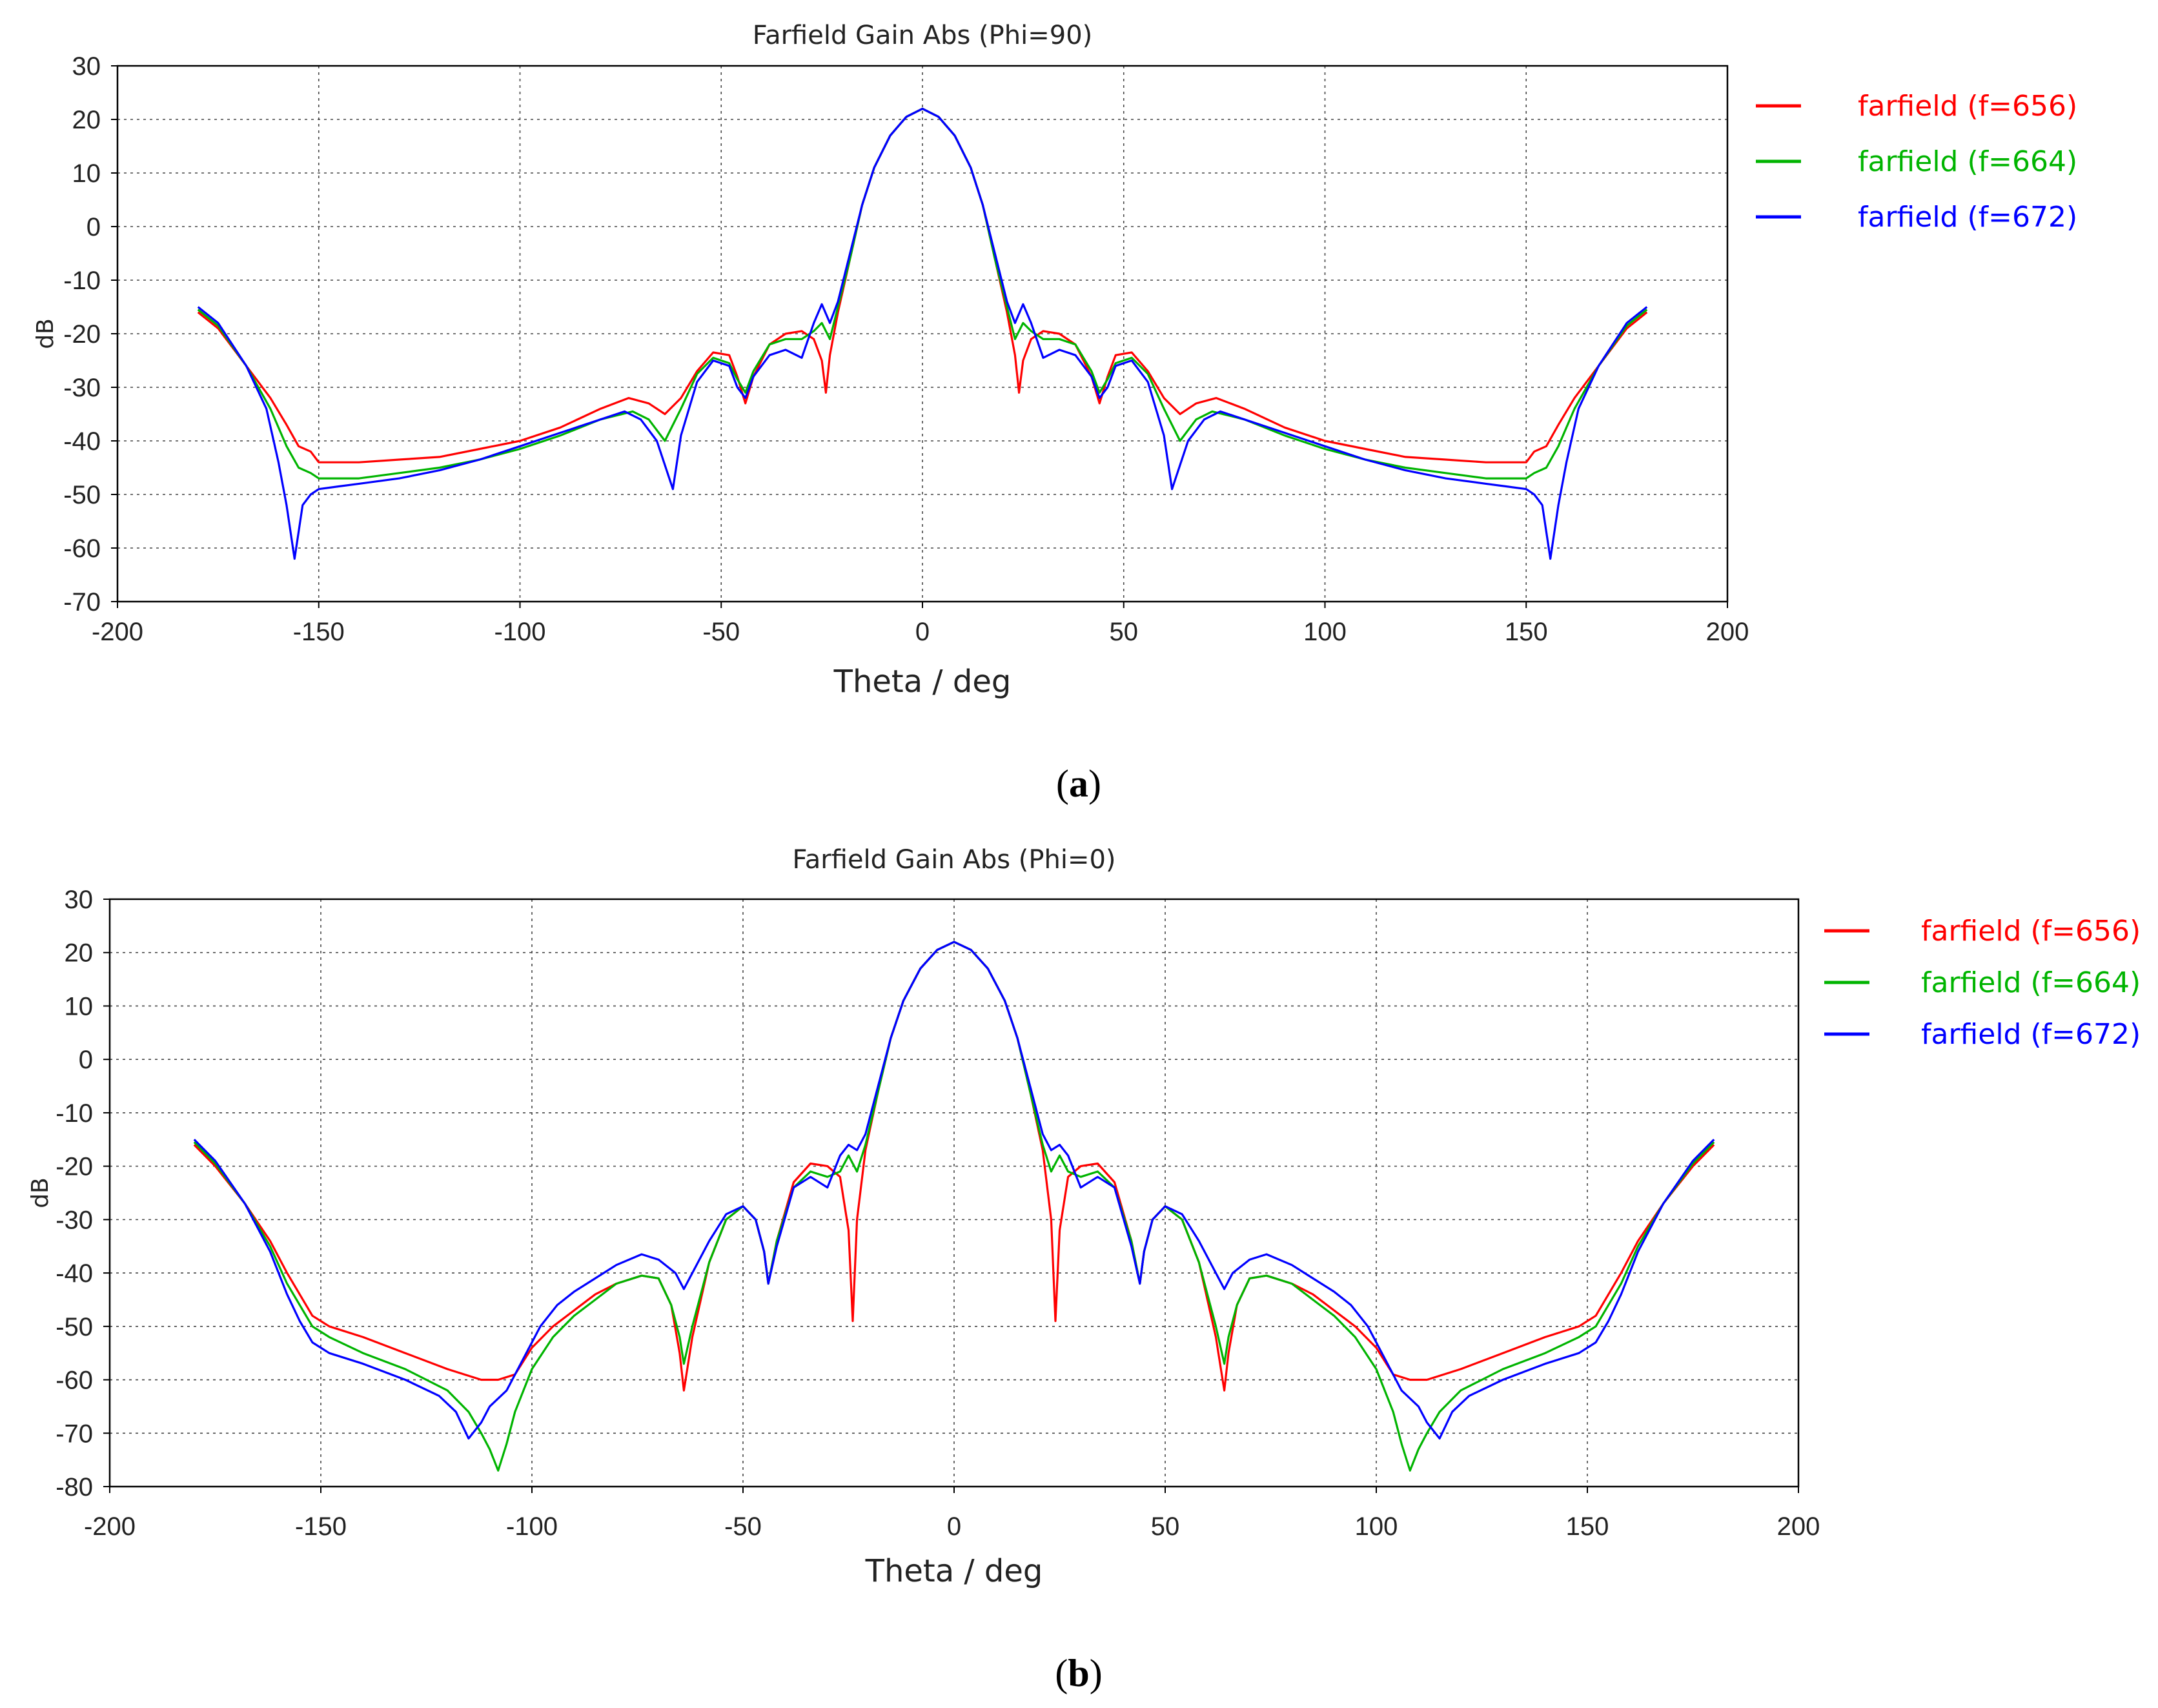 The image size is (2158, 1708). I want to click on panel-label: (a), so click(1078, 783).